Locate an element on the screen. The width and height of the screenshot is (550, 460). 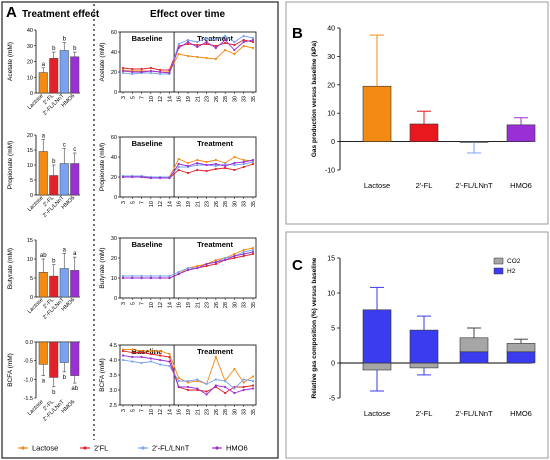
y-tick-label: 40 is located at coordinates (331, 29).